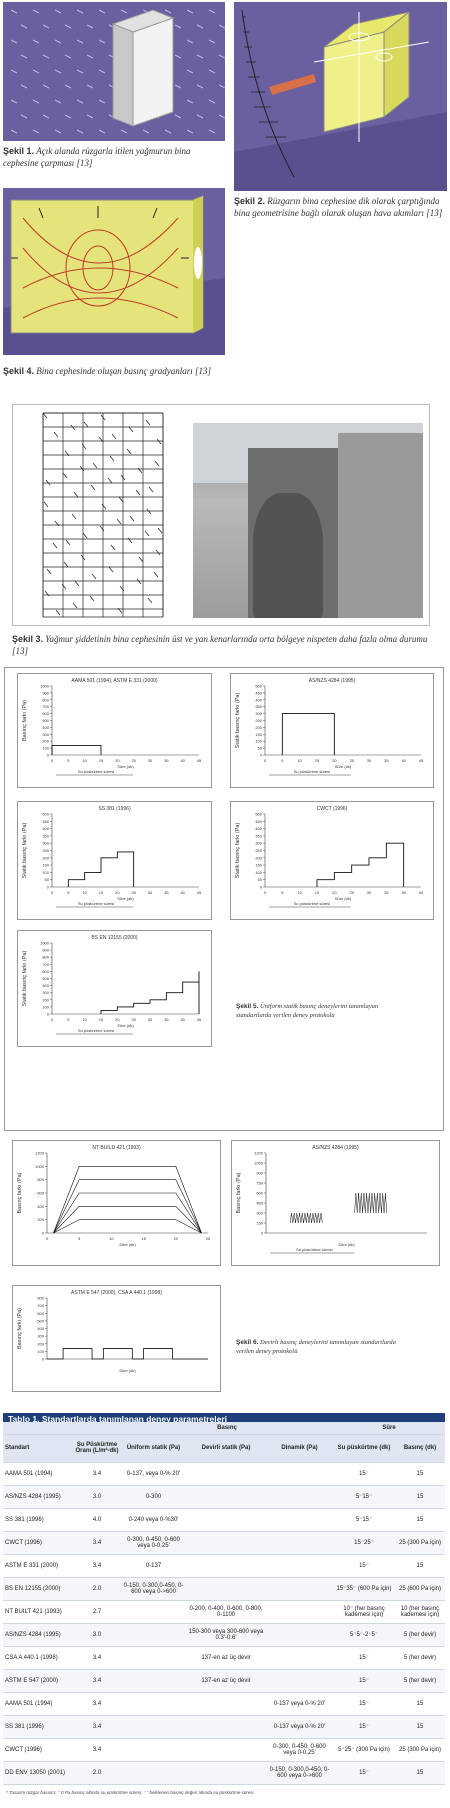  I want to click on figure-1-image, so click(114, 71).